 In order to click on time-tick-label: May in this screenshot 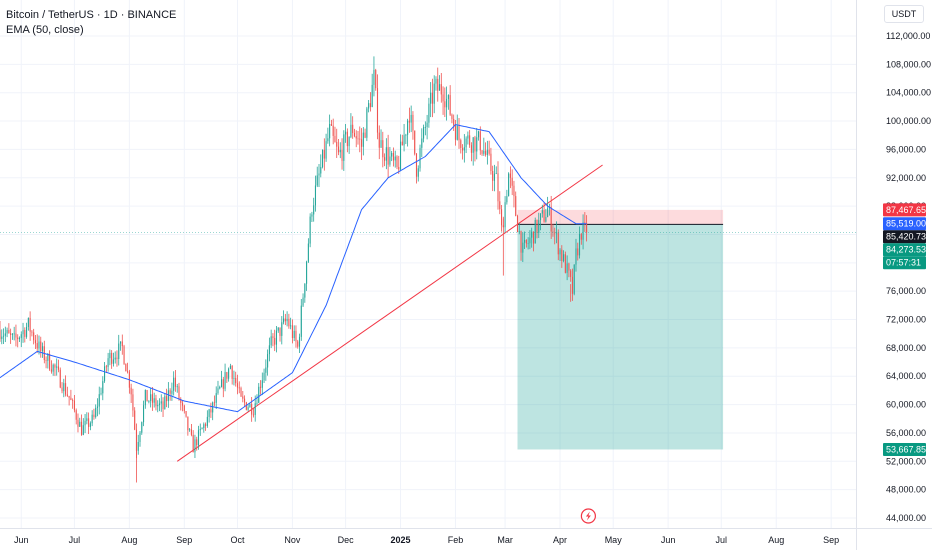, I will do `click(614, 540)`.